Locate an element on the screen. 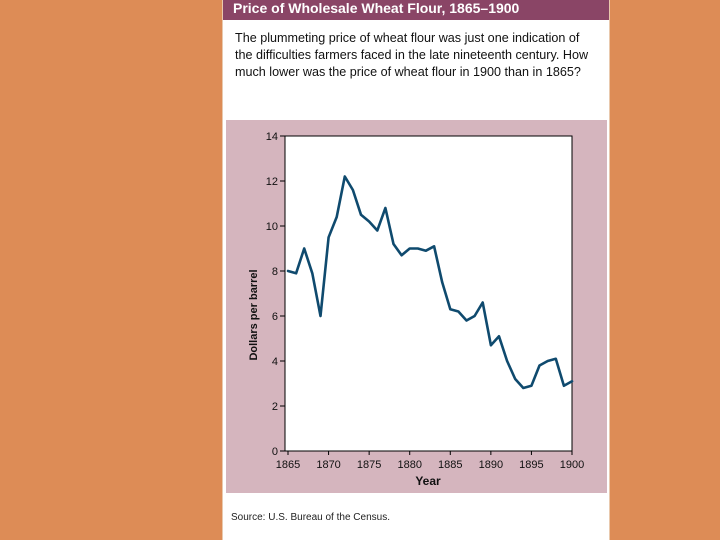  y-axis-label: Dollars per barrel is located at coordinates (254, 314).